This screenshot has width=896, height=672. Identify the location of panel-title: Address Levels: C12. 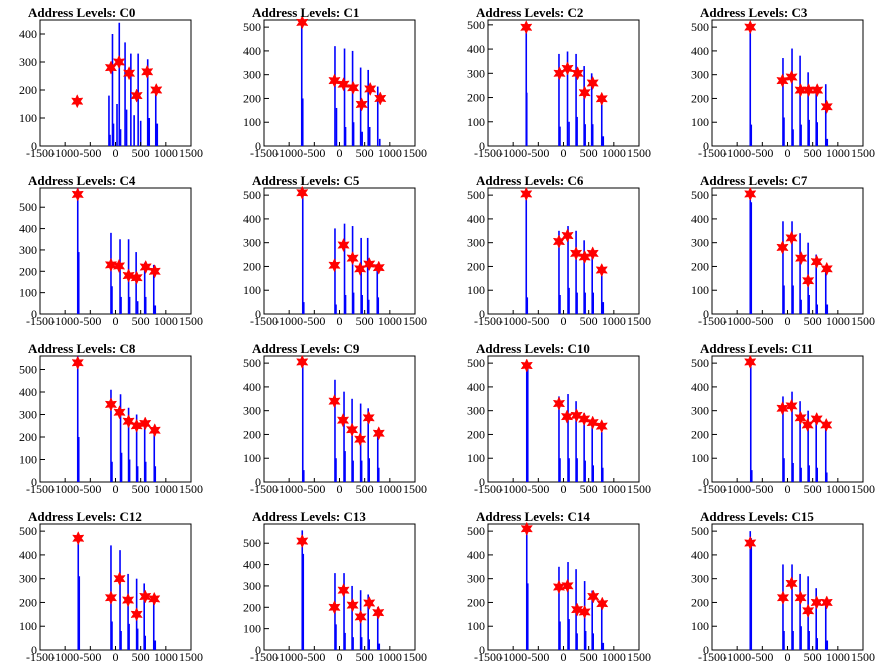
(85, 516).